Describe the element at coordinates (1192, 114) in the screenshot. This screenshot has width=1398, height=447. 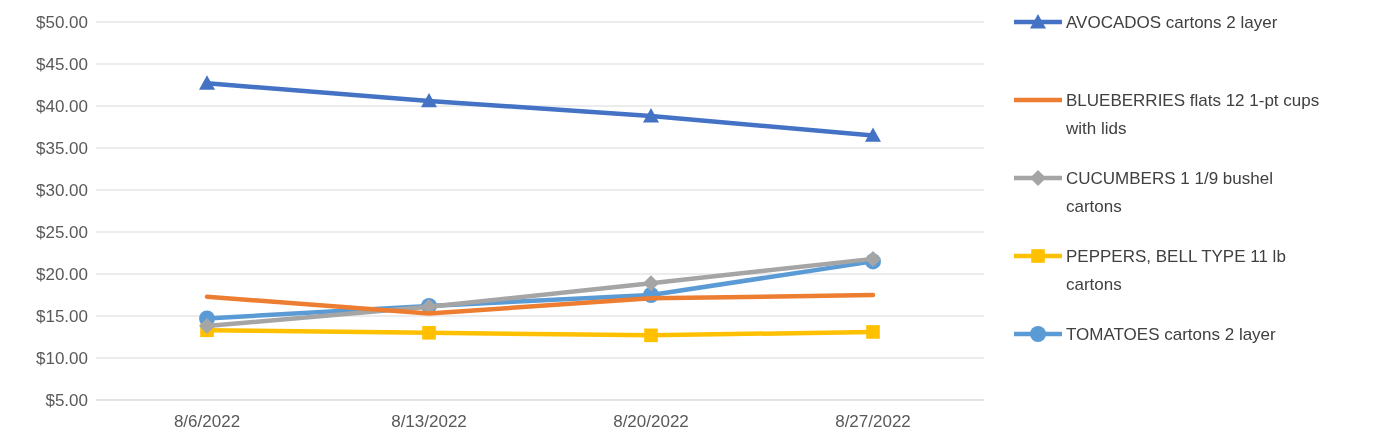
I see `legend-label: BLUEBERRIES flats 12 1-pt cups with lids` at that location.